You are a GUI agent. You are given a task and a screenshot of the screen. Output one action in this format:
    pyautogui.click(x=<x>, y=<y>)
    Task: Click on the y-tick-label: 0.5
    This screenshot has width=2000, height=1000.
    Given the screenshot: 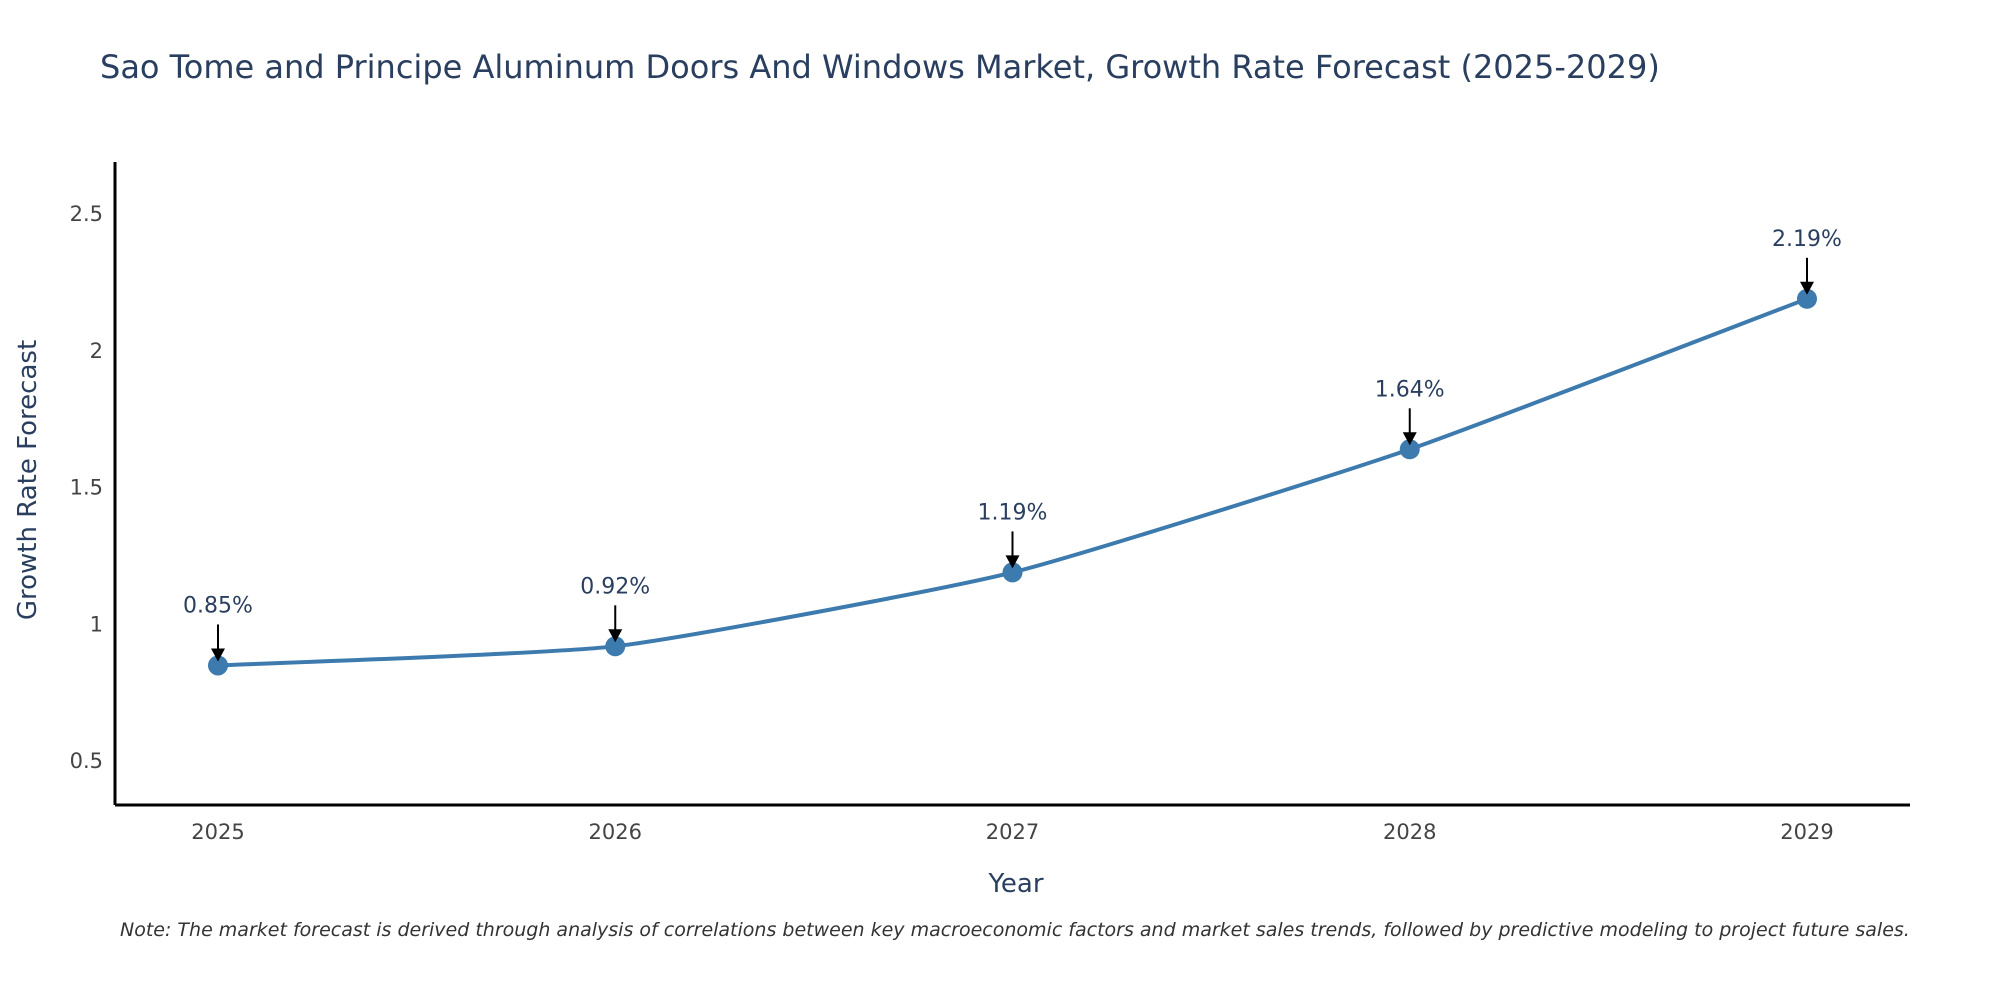 What is the action you would take?
    pyautogui.click(x=86, y=761)
    